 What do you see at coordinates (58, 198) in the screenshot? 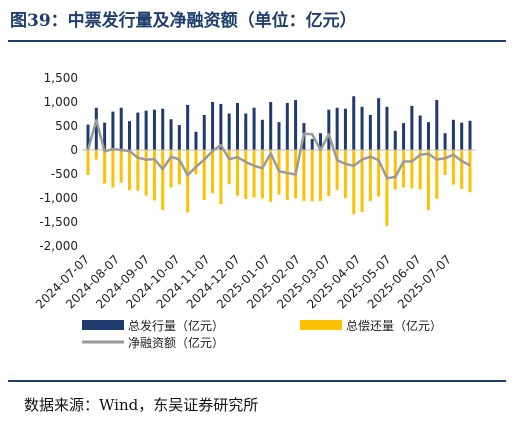
I see `y-tick-label: -1,000` at bounding box center [58, 198].